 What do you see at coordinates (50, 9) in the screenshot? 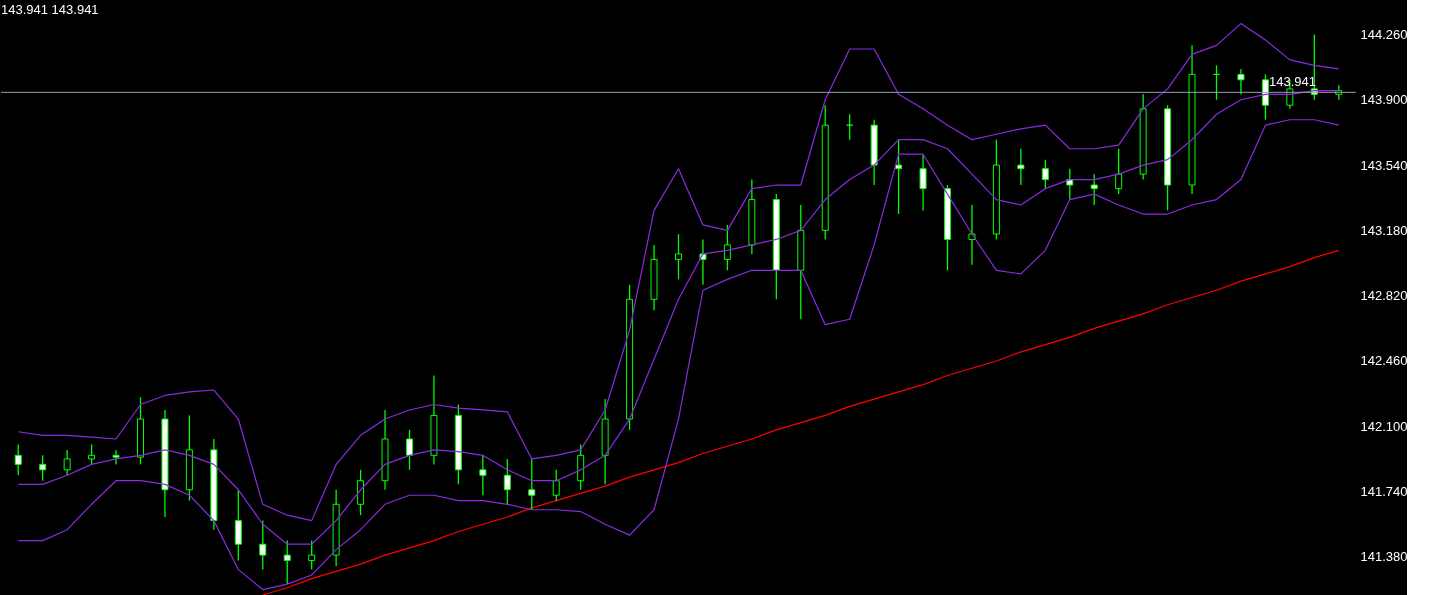
I see `chart-title: 143.941 143.941` at bounding box center [50, 9].